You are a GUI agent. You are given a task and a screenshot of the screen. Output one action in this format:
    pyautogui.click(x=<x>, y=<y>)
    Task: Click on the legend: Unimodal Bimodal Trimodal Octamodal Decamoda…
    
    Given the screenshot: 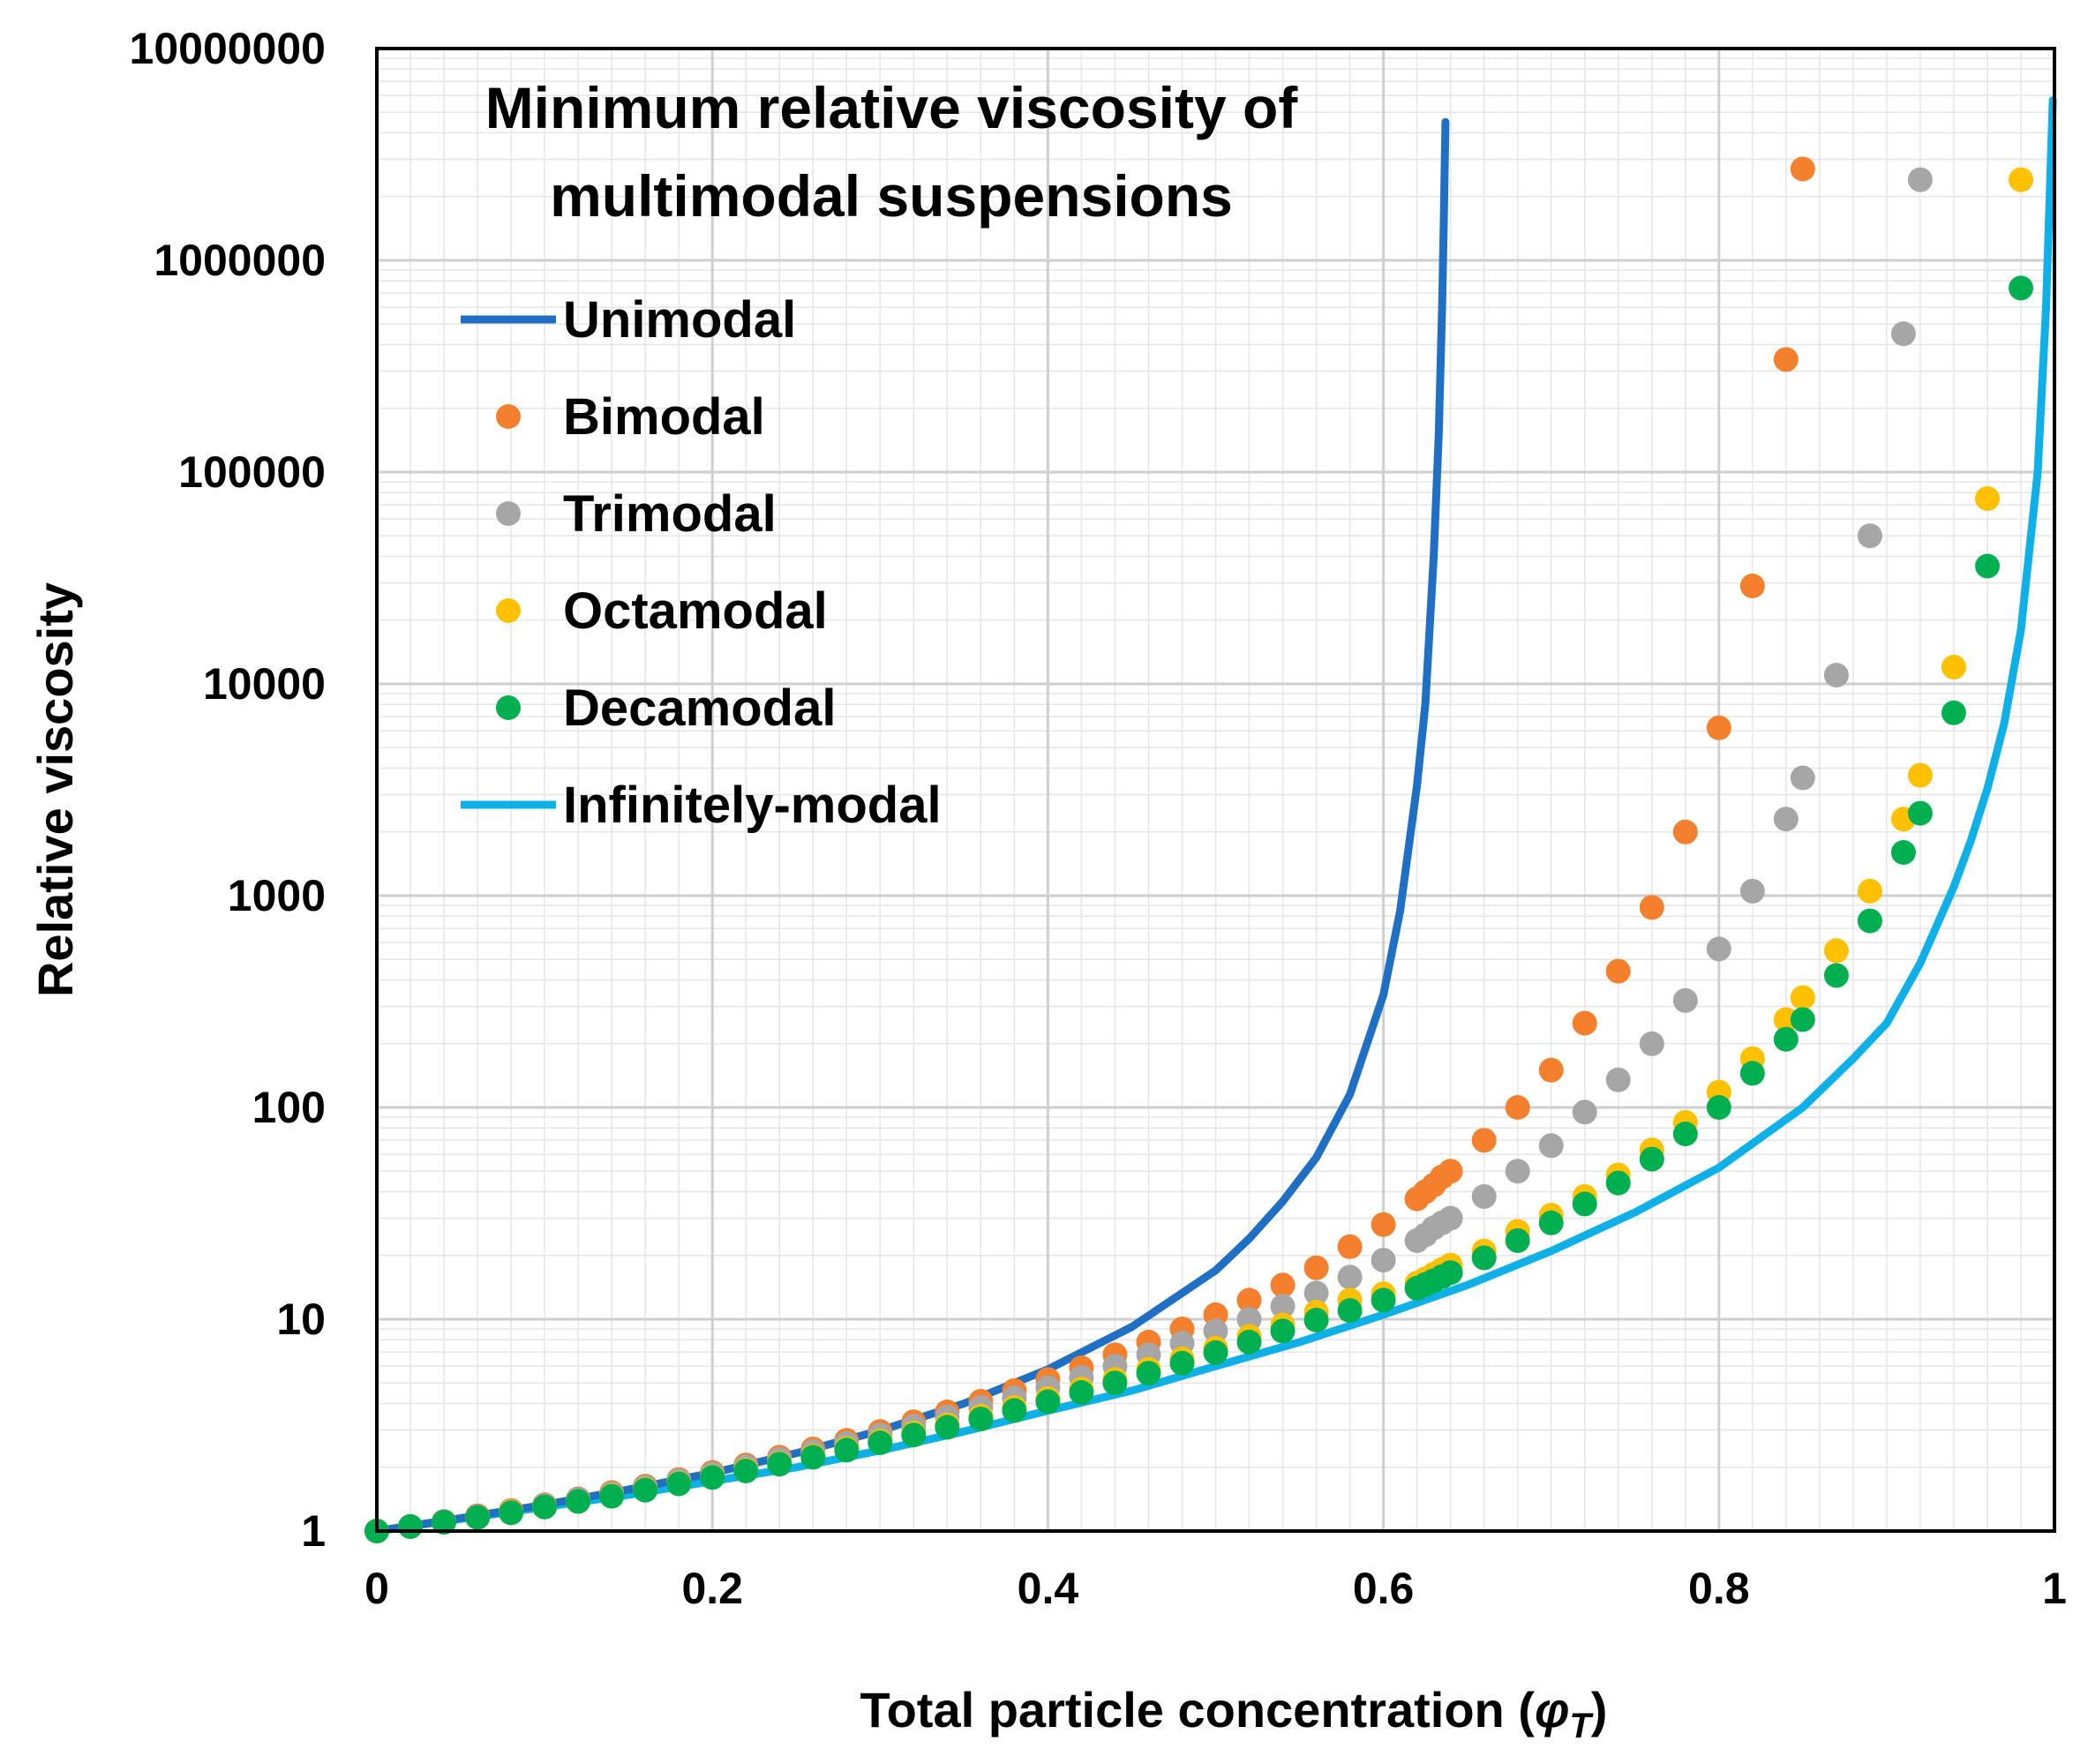 What is the action you would take?
    pyautogui.click(x=701, y=562)
    